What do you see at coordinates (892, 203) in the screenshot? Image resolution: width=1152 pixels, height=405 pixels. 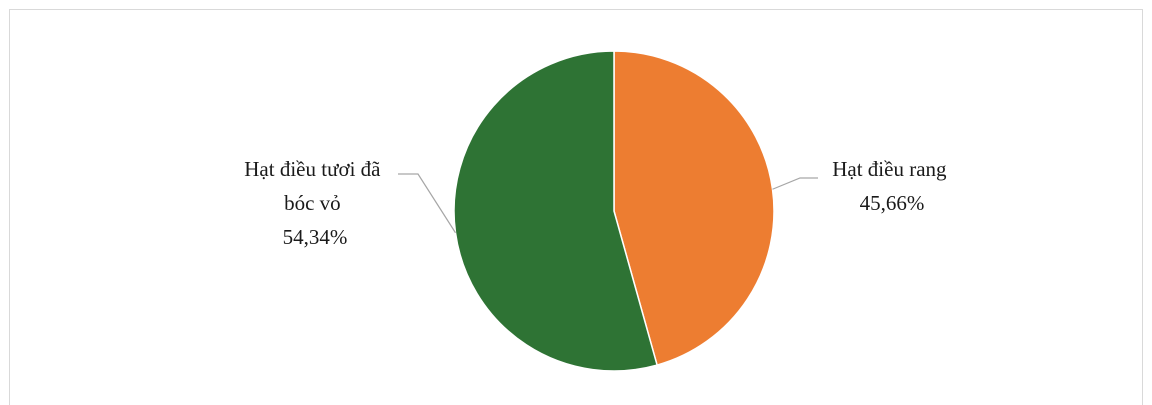 I see `slice-value-roasted: 45,66%` at bounding box center [892, 203].